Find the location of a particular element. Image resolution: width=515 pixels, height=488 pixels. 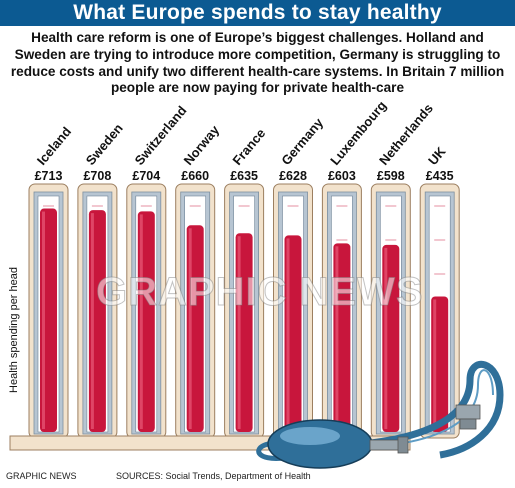

category-label: Iceland is located at coordinates (54, 146).